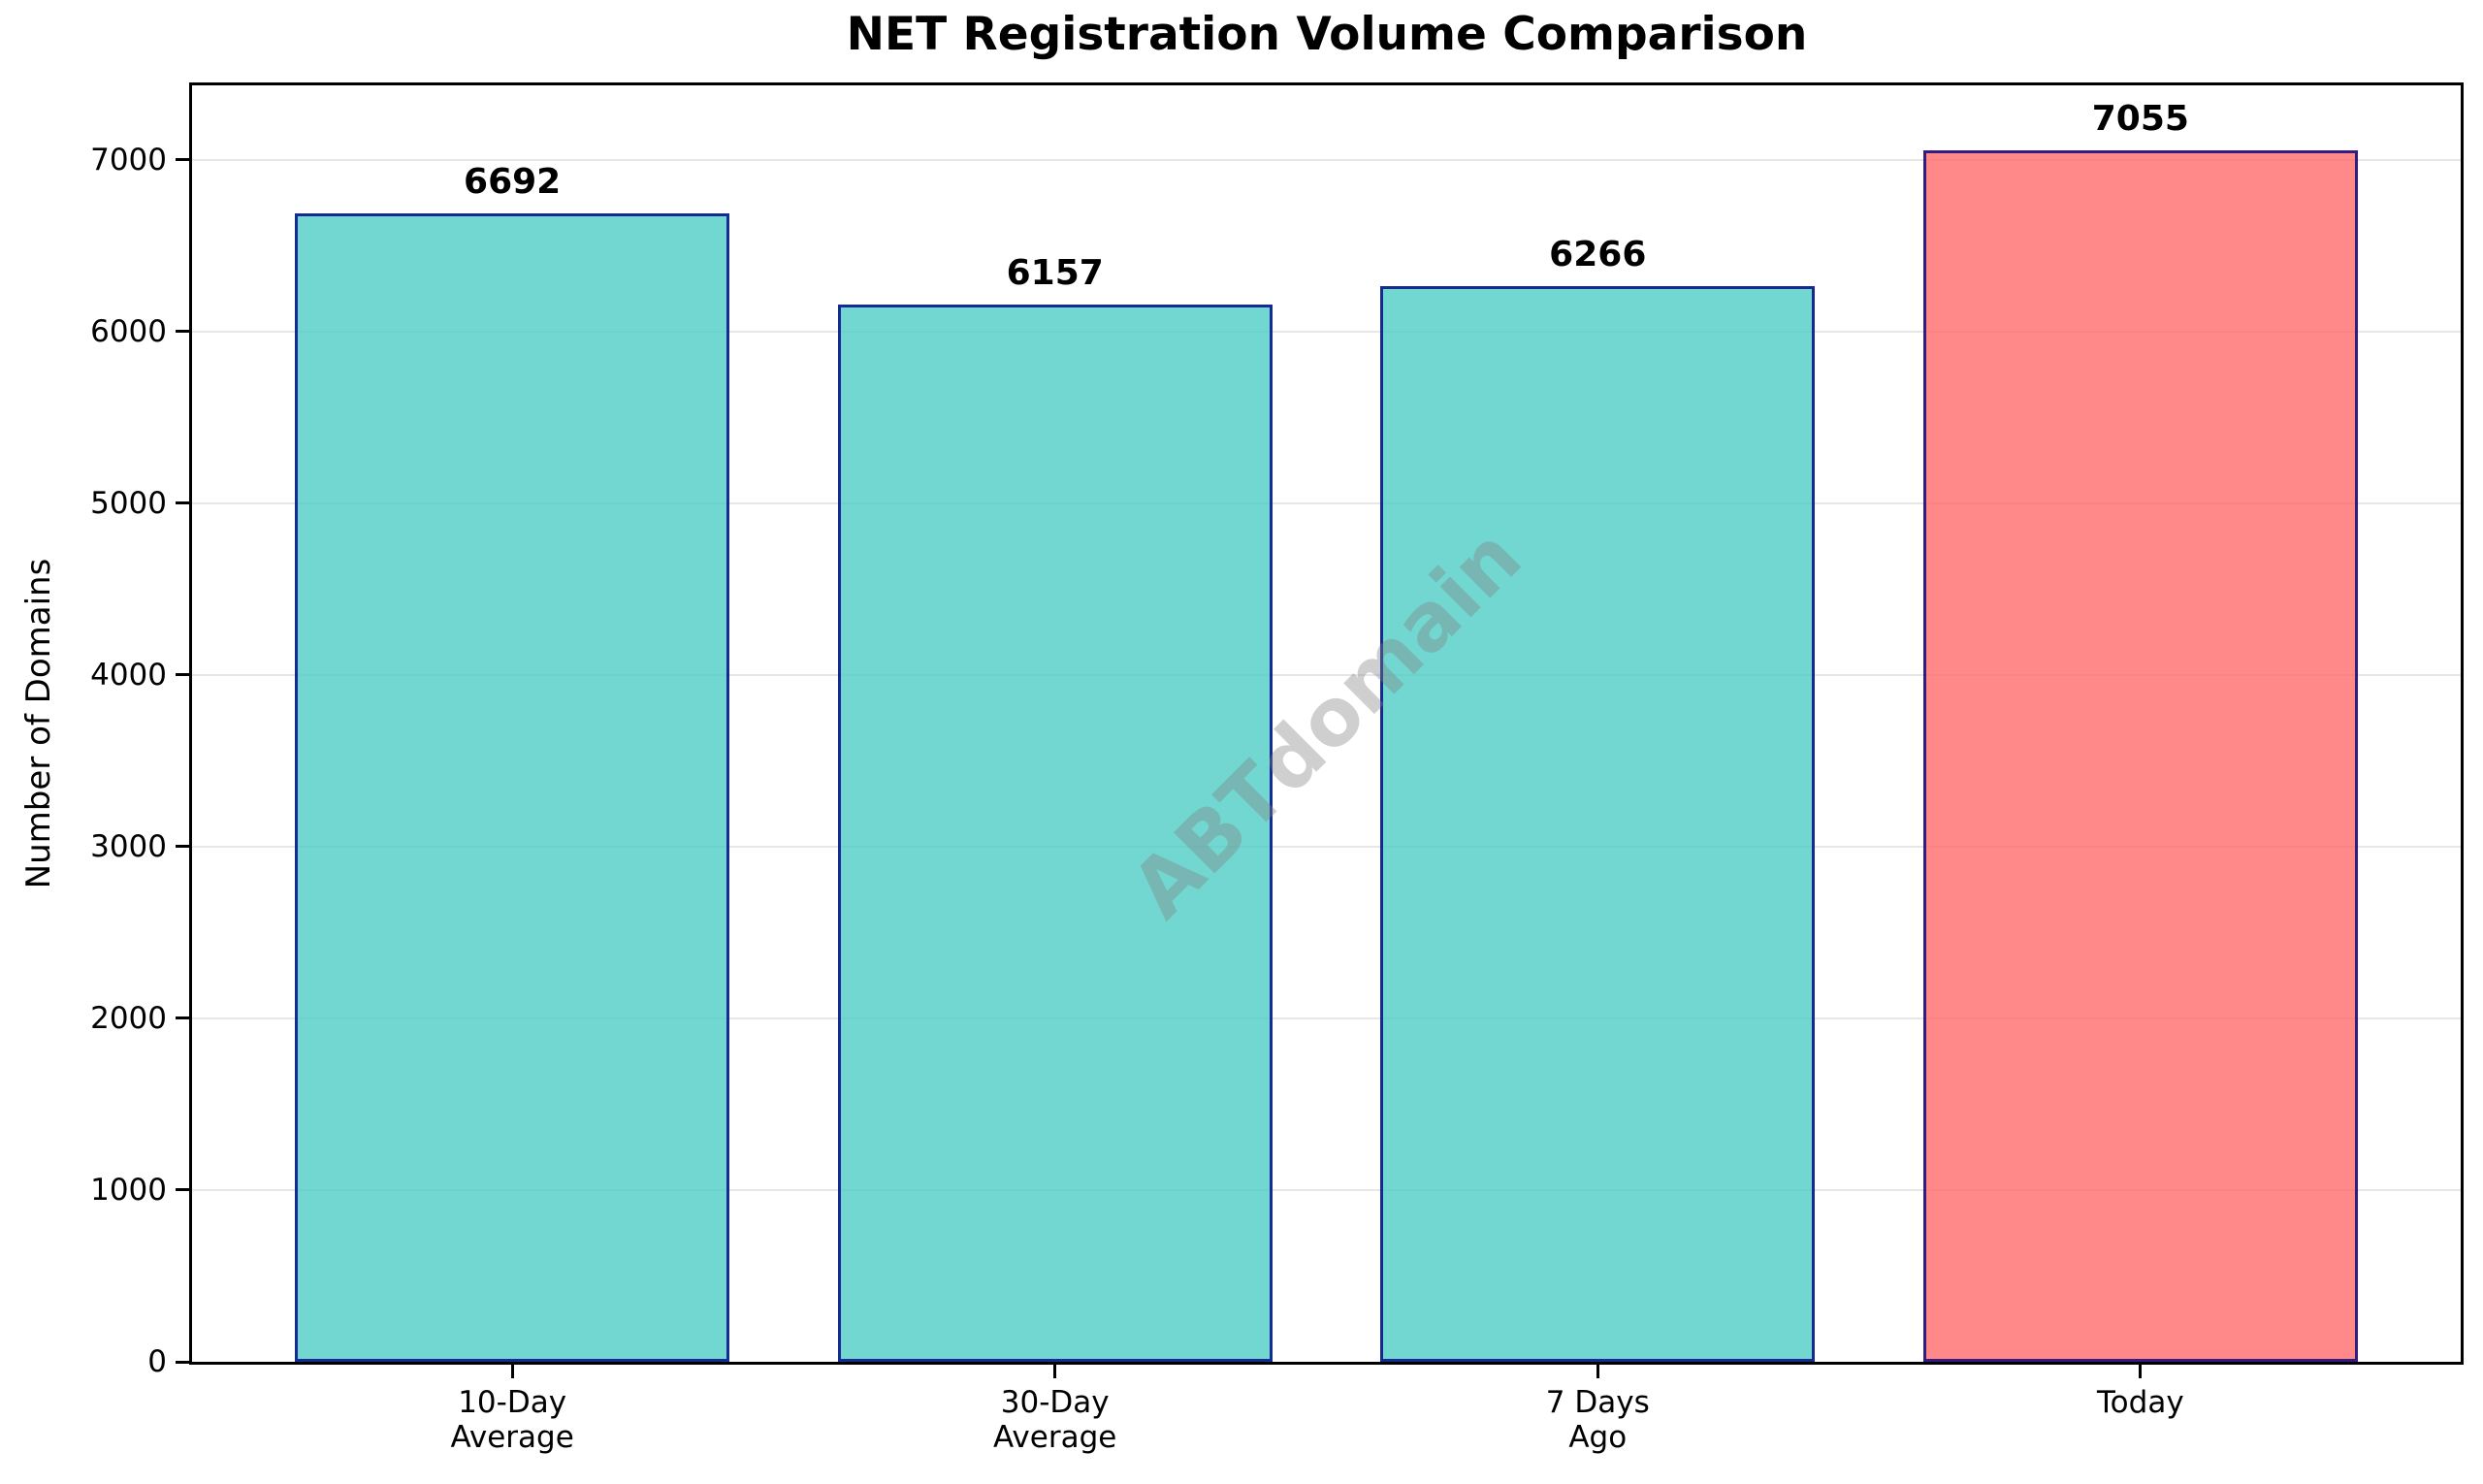 The width and height of the screenshot is (2483, 1484). Describe the element at coordinates (513, 181) in the screenshot. I see `bar-value-label: 6692` at that location.